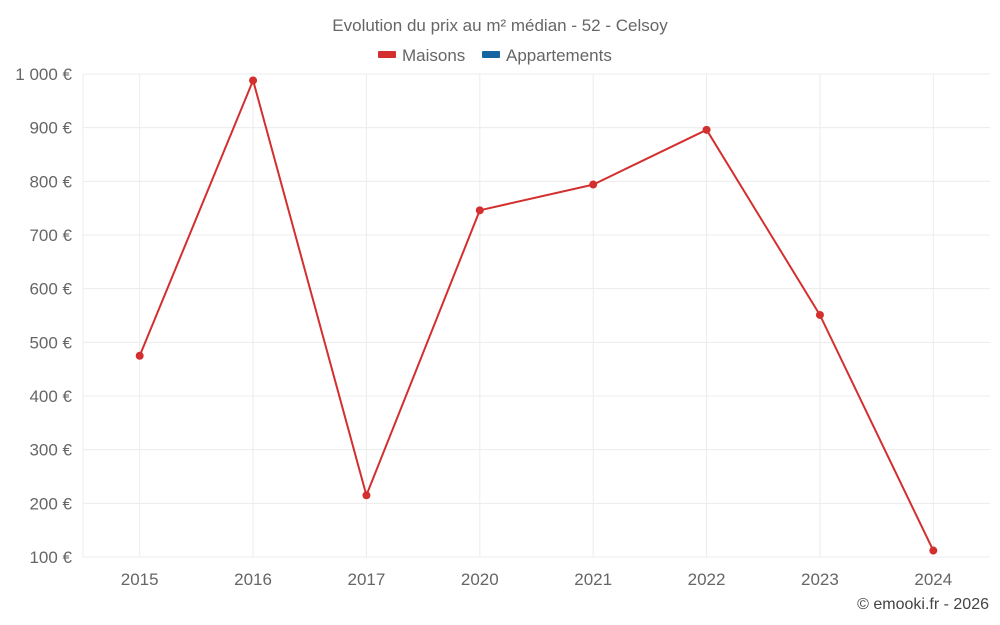 This screenshot has height=625, width=1000. I want to click on x-tick-label: 2016, so click(253, 579).